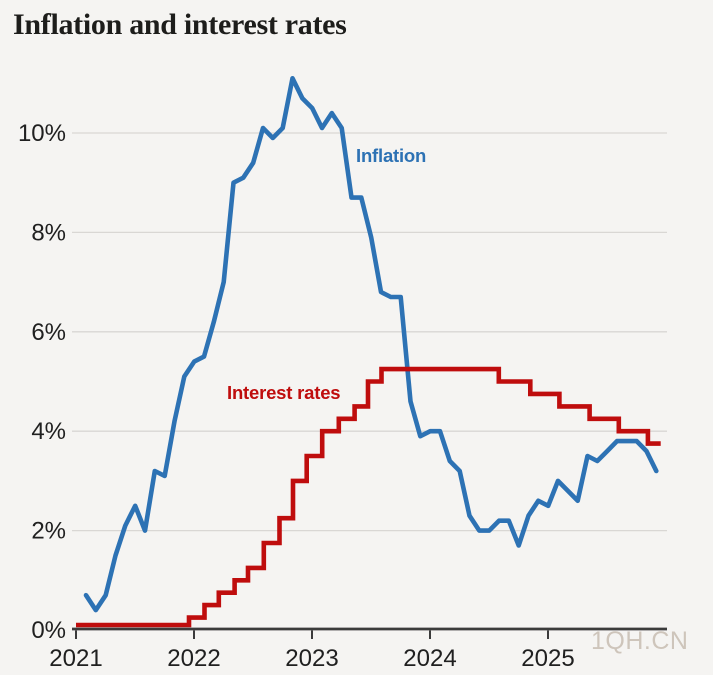 This screenshot has height=675, width=713. I want to click on y-tick-label-8%: 8%, so click(48, 232).